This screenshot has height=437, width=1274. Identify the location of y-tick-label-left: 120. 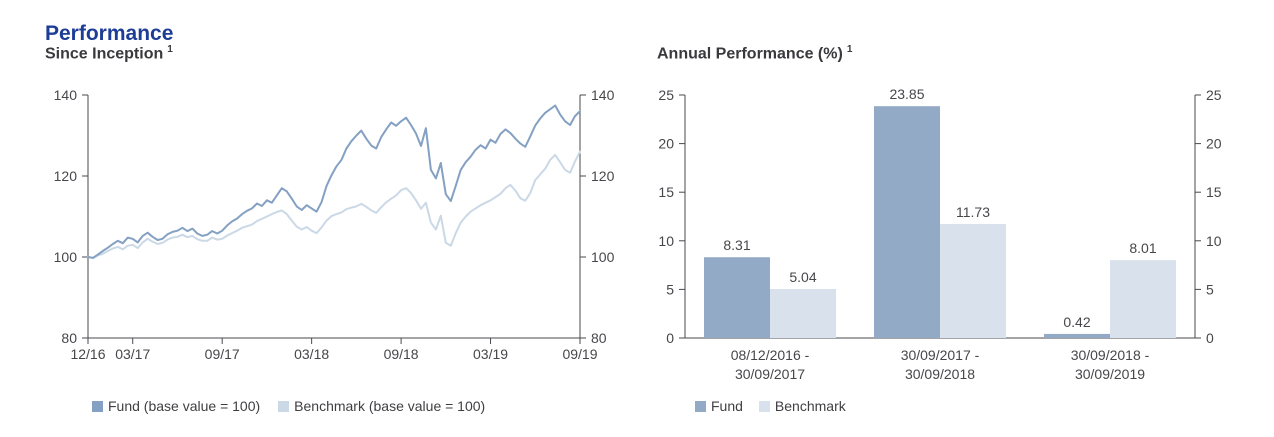
(66, 176).